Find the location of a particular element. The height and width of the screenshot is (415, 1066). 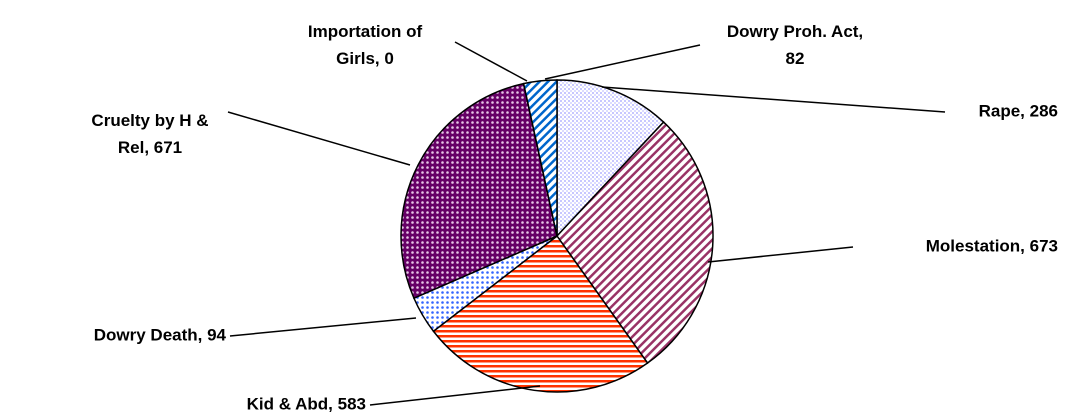

data-label: Importation of Girls, 0 is located at coordinates (365, 45).